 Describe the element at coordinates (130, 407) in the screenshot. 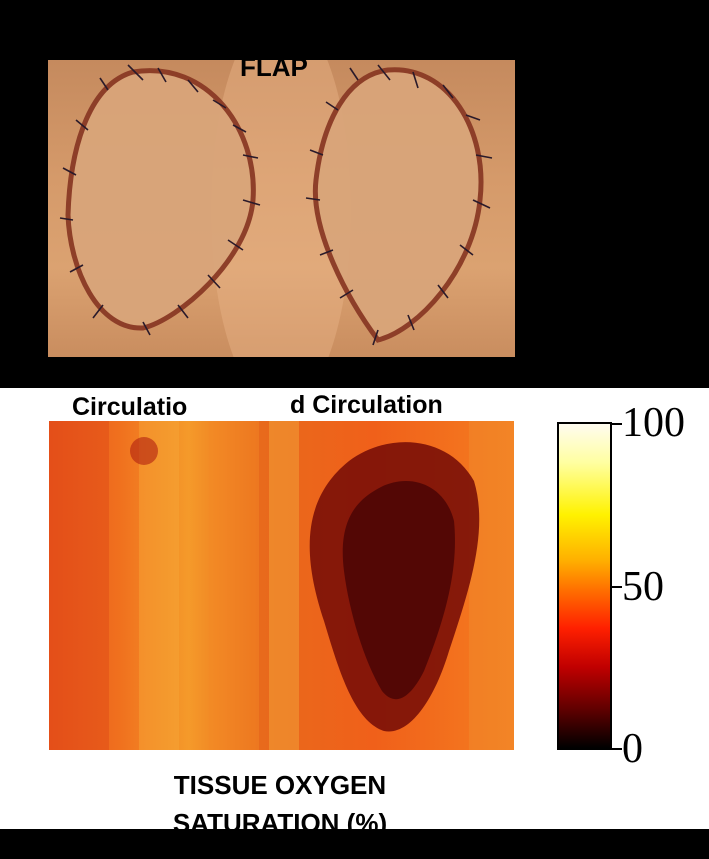

I see `left-circulation-label-line1: Circulatio` at that location.